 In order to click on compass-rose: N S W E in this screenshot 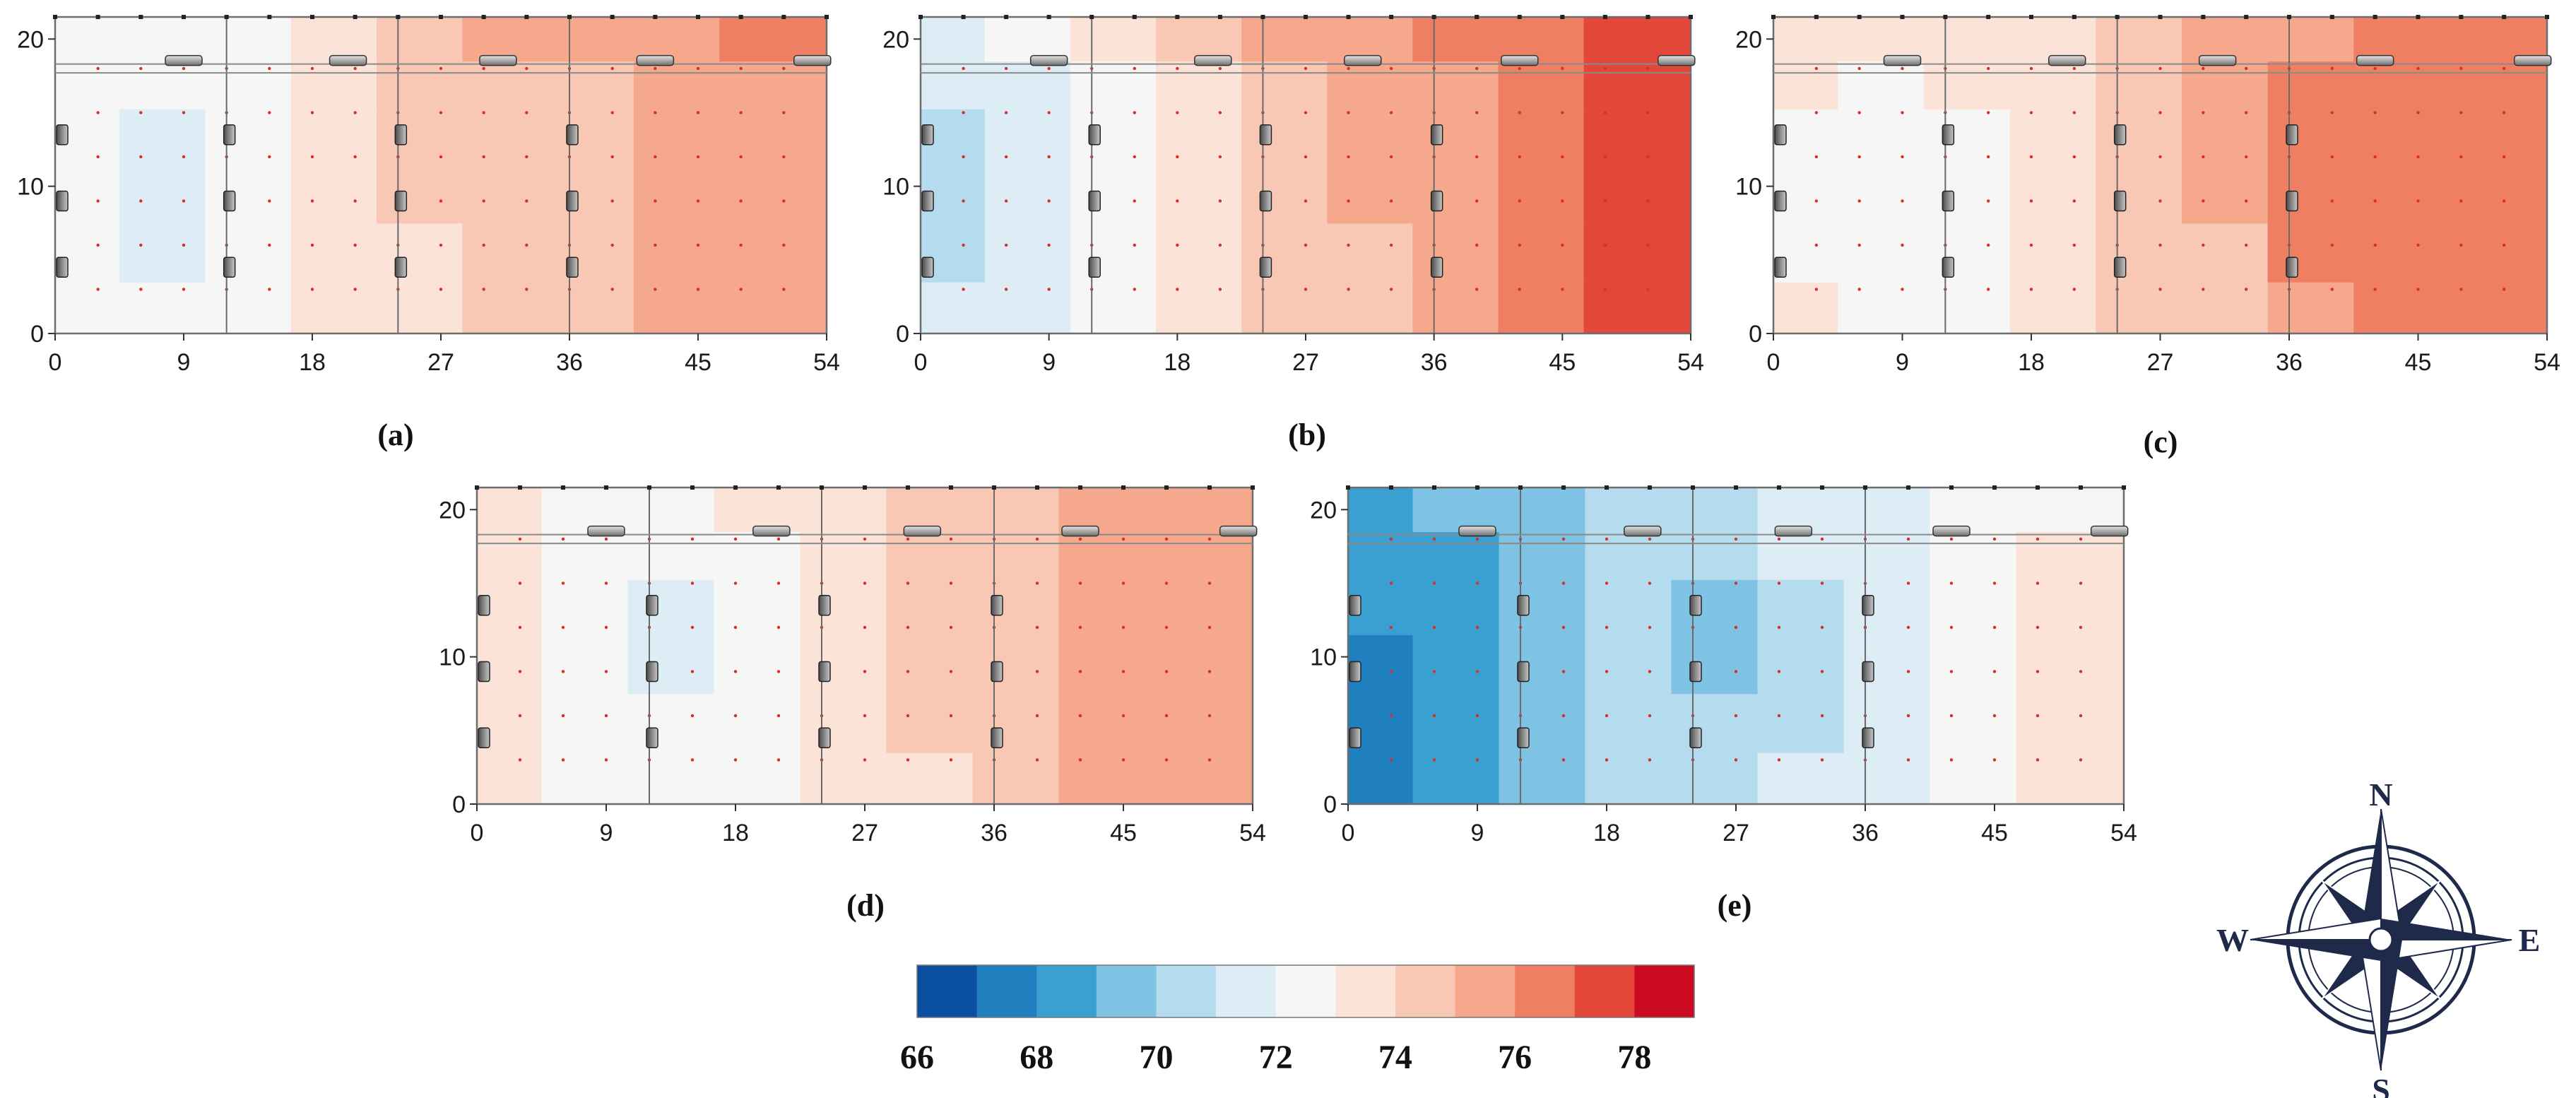, I will do `click(2378, 938)`.